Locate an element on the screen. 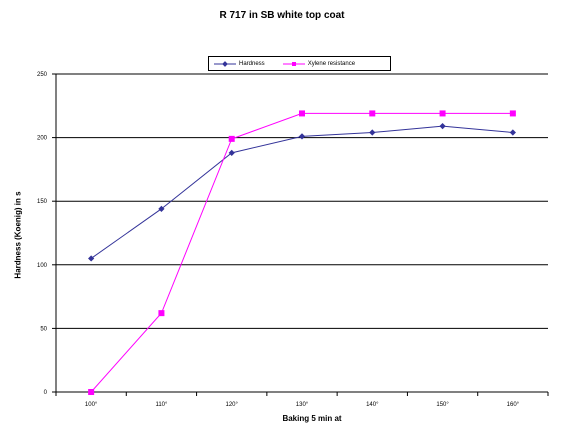 The image size is (564, 428). legend-item-xylene: Xylene resistance is located at coordinates (319, 63).